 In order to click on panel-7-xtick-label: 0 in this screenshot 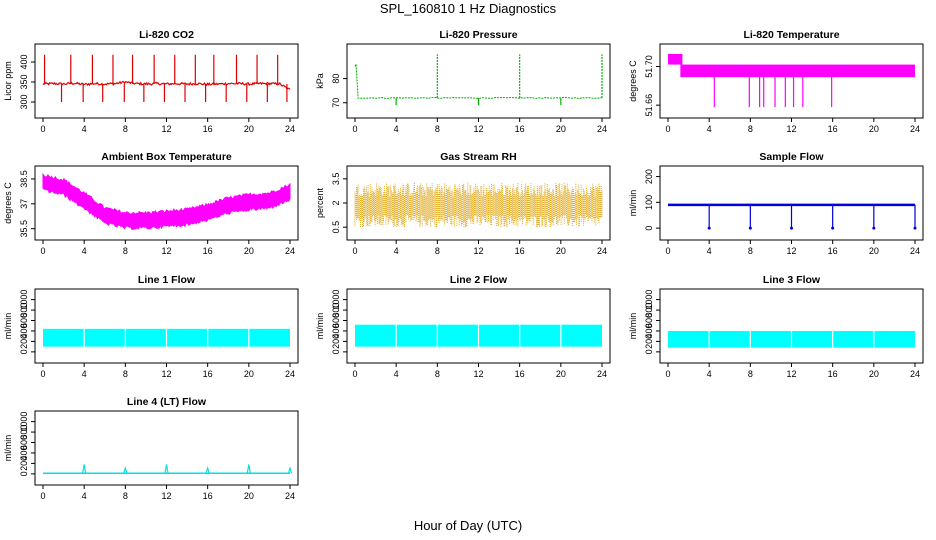, I will do `click(42, 374)`.